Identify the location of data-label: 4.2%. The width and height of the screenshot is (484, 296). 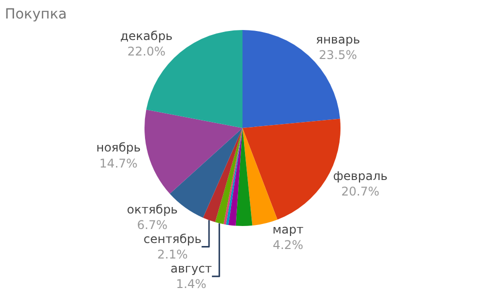
(288, 245).